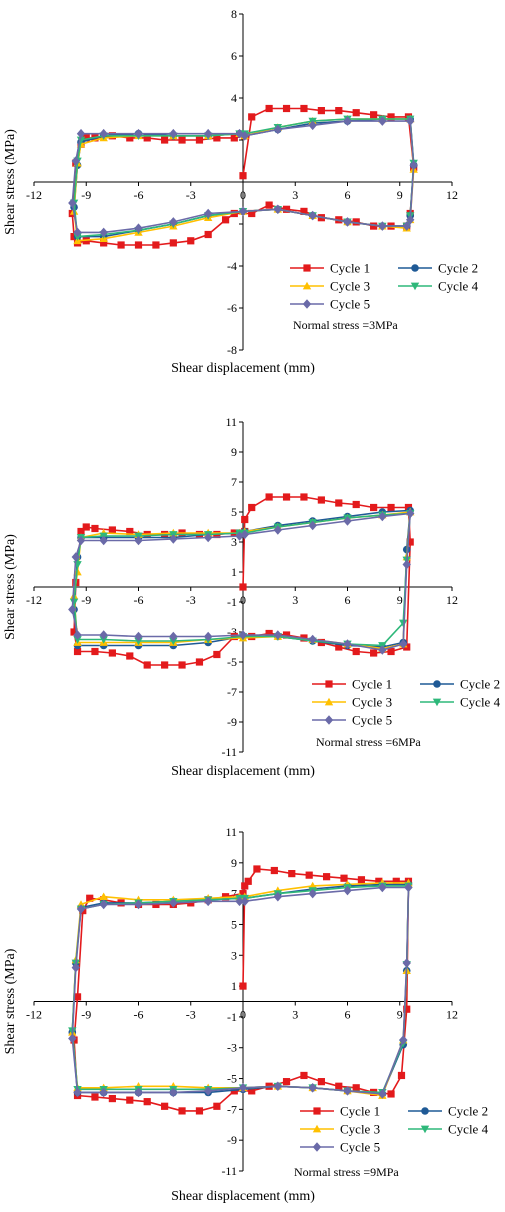 The image size is (505, 1212). I want to click on legend-label: Cycle 1, so click(350, 268).